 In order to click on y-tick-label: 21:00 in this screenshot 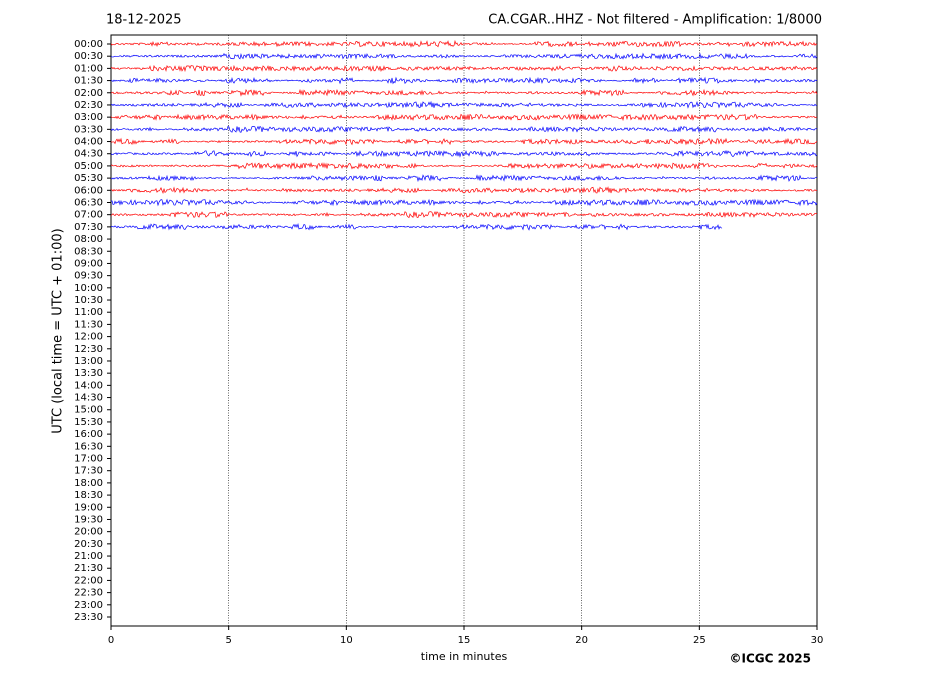, I will do `click(88, 556)`.